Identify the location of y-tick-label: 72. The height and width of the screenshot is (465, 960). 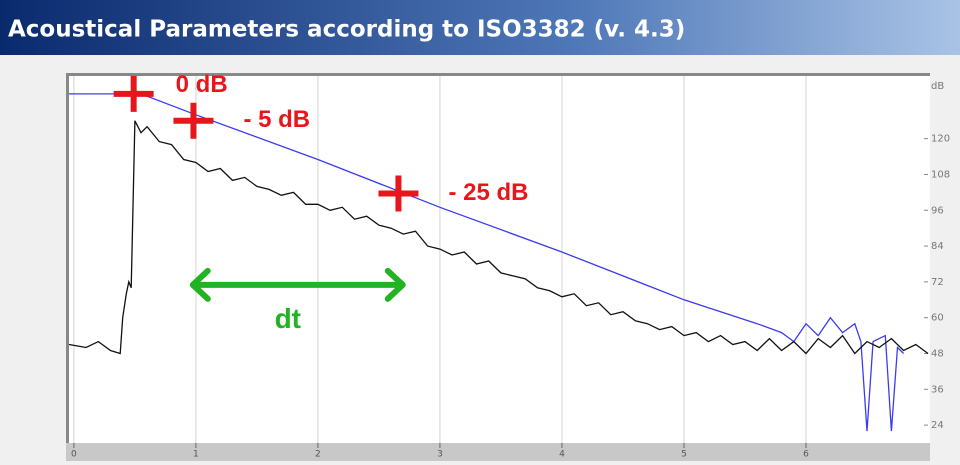
(937, 282).